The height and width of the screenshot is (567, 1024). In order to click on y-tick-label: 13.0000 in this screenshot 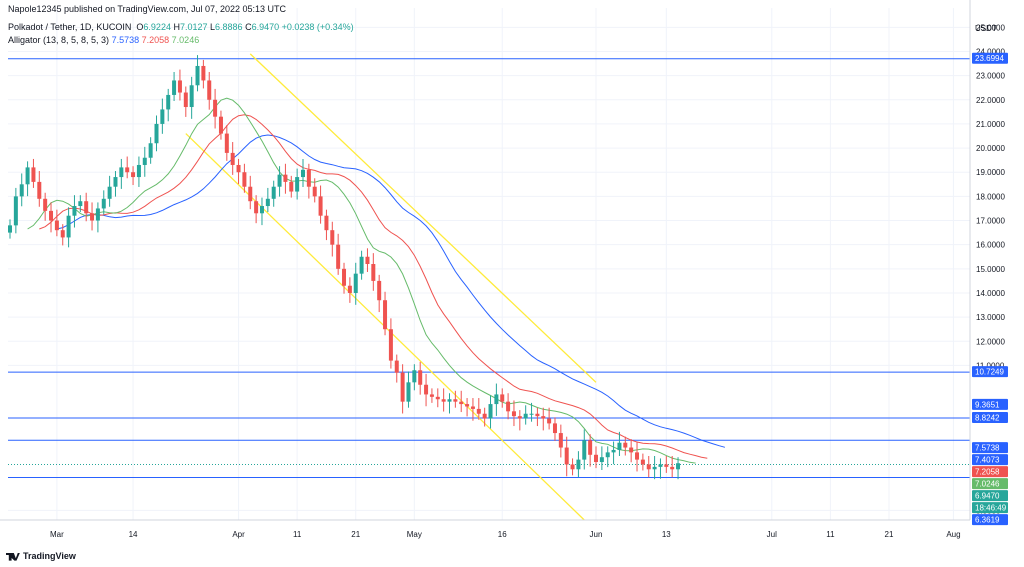, I will do `click(990, 317)`.